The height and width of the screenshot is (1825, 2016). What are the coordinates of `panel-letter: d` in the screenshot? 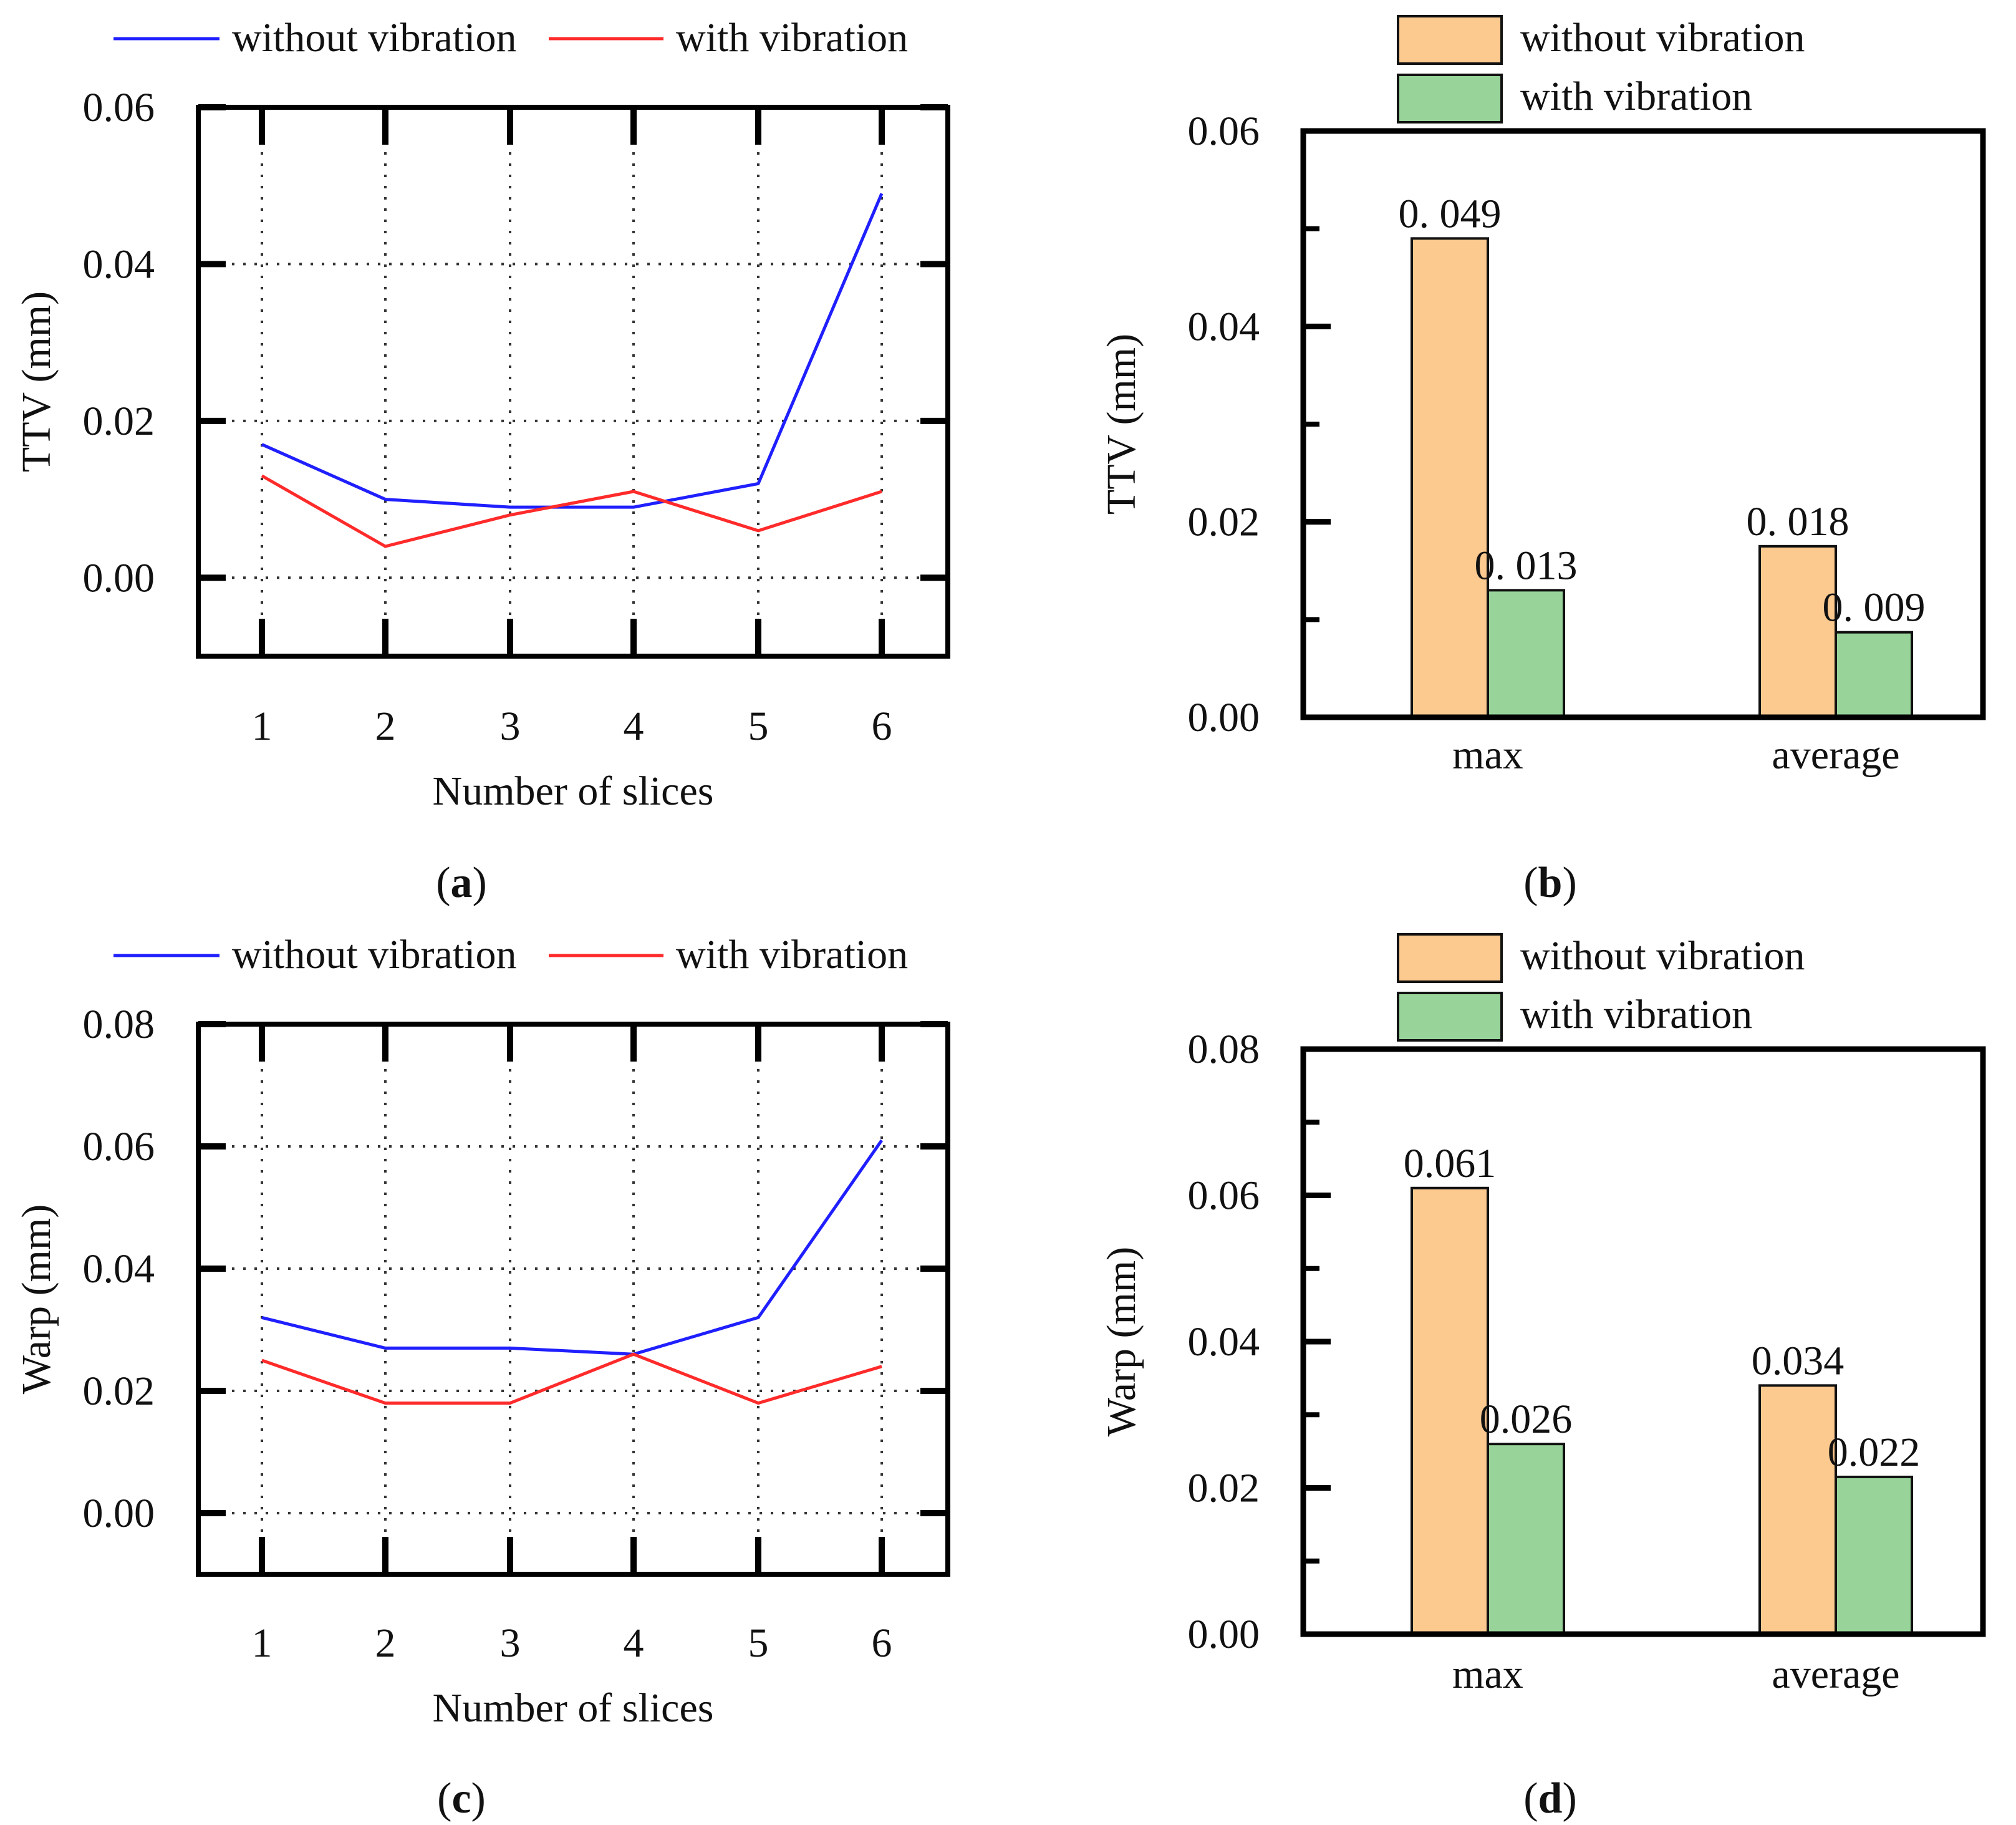 It's located at (1550, 1798).